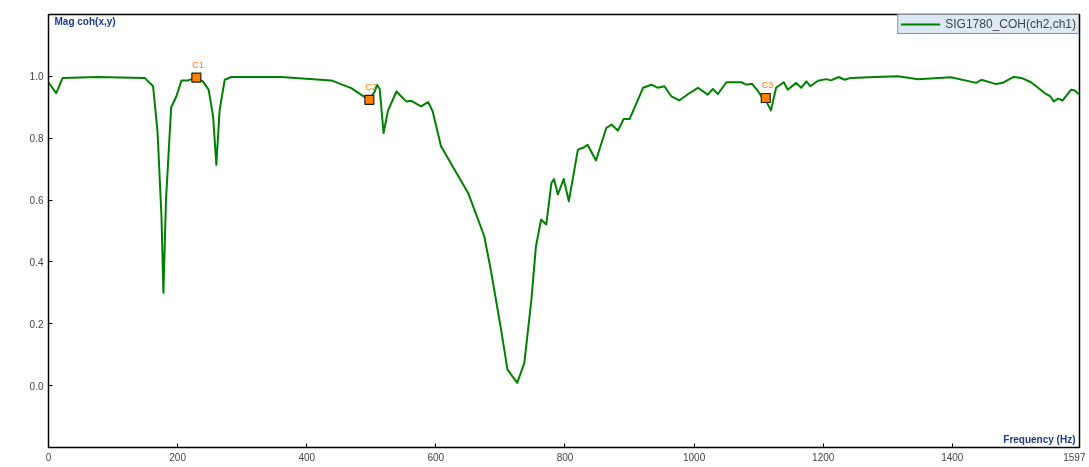 The width and height of the screenshot is (1089, 467). What do you see at coordinates (694, 457) in the screenshot?
I see `x-tick-label: 1000` at bounding box center [694, 457].